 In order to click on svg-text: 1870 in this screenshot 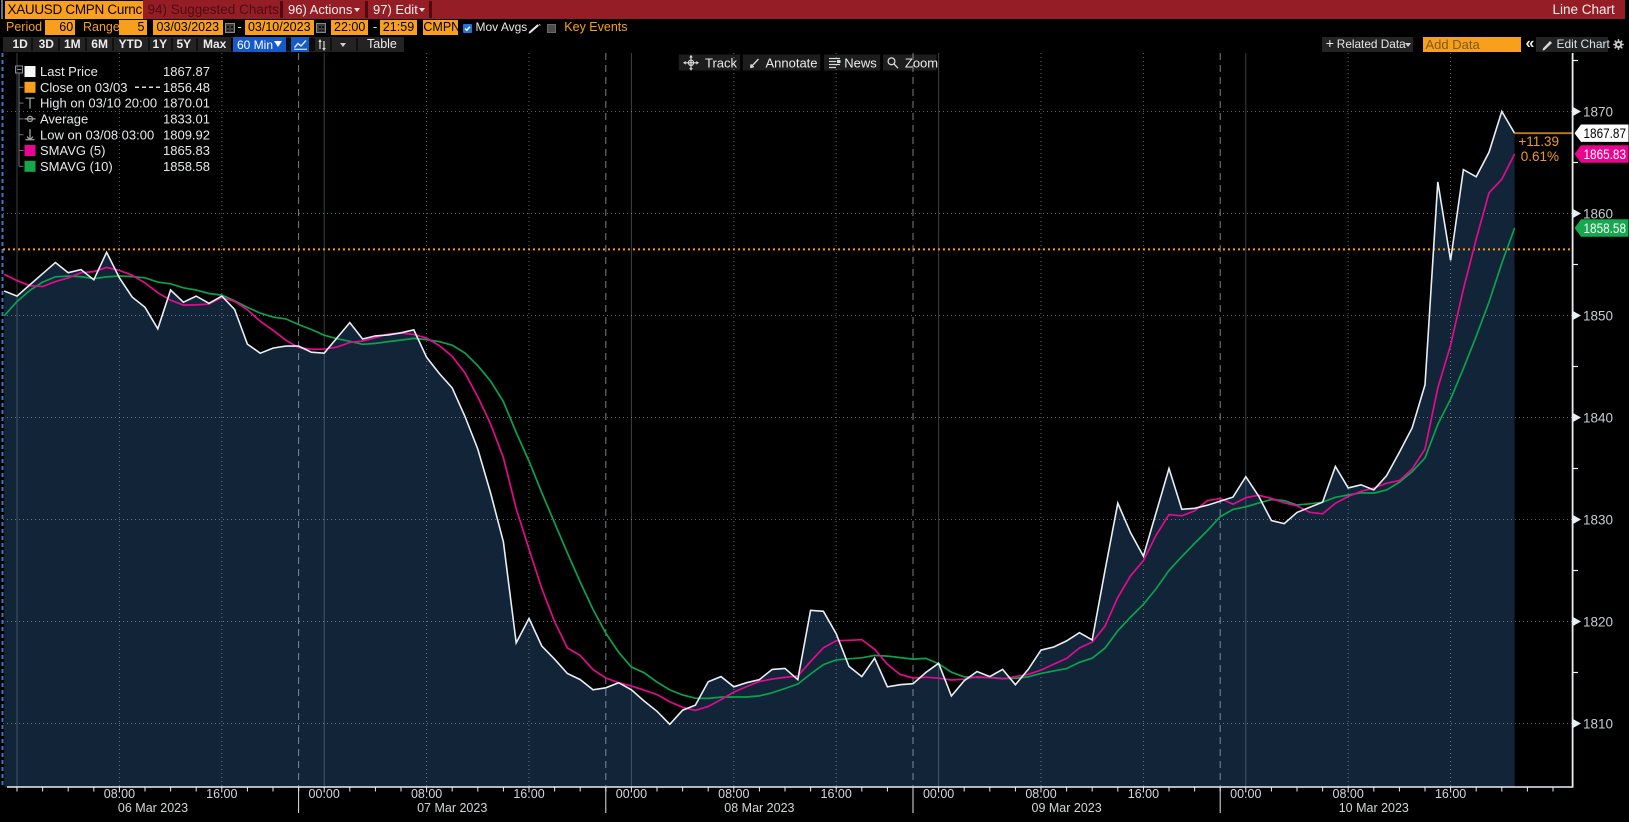, I will do `click(1598, 112)`.